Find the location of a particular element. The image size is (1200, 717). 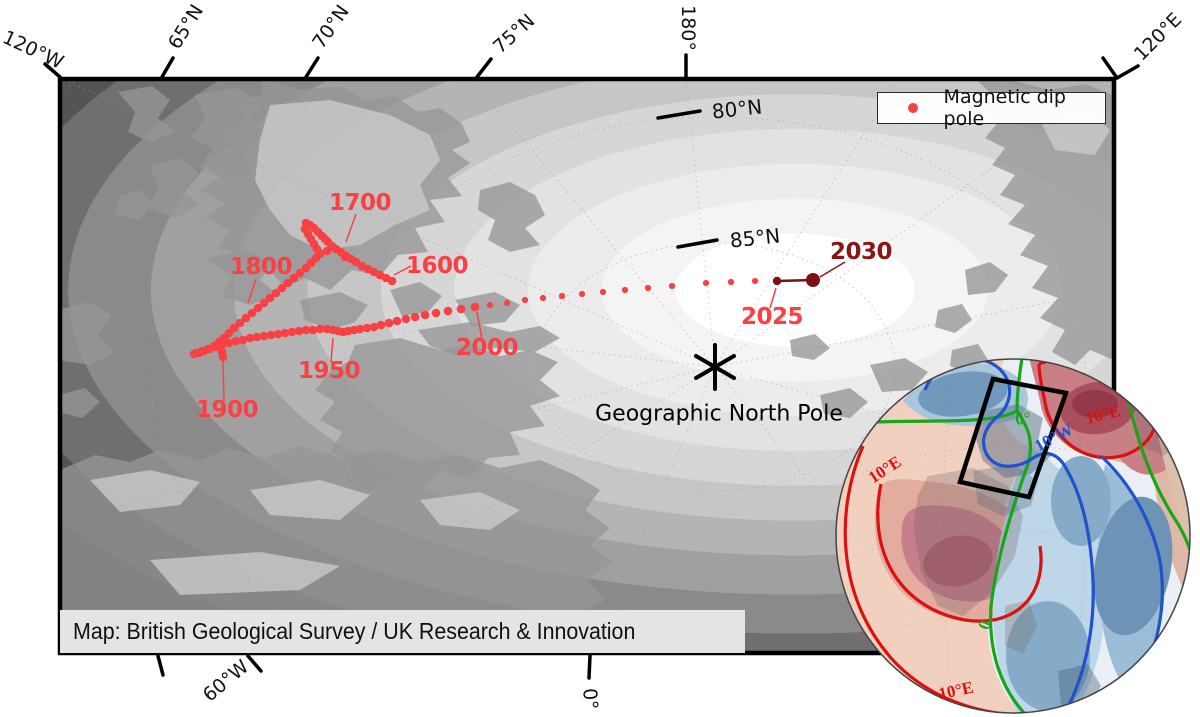

year-label-1600: 1600 is located at coordinates (437, 266).